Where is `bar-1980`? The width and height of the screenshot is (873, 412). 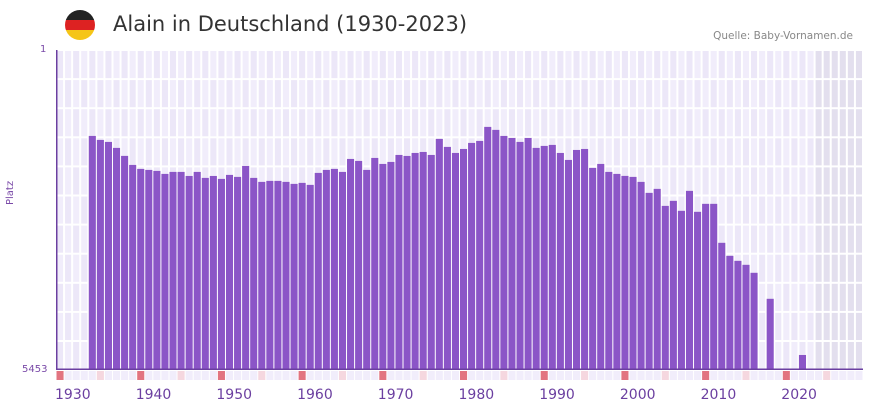 bar-1980 is located at coordinates (472, 256).